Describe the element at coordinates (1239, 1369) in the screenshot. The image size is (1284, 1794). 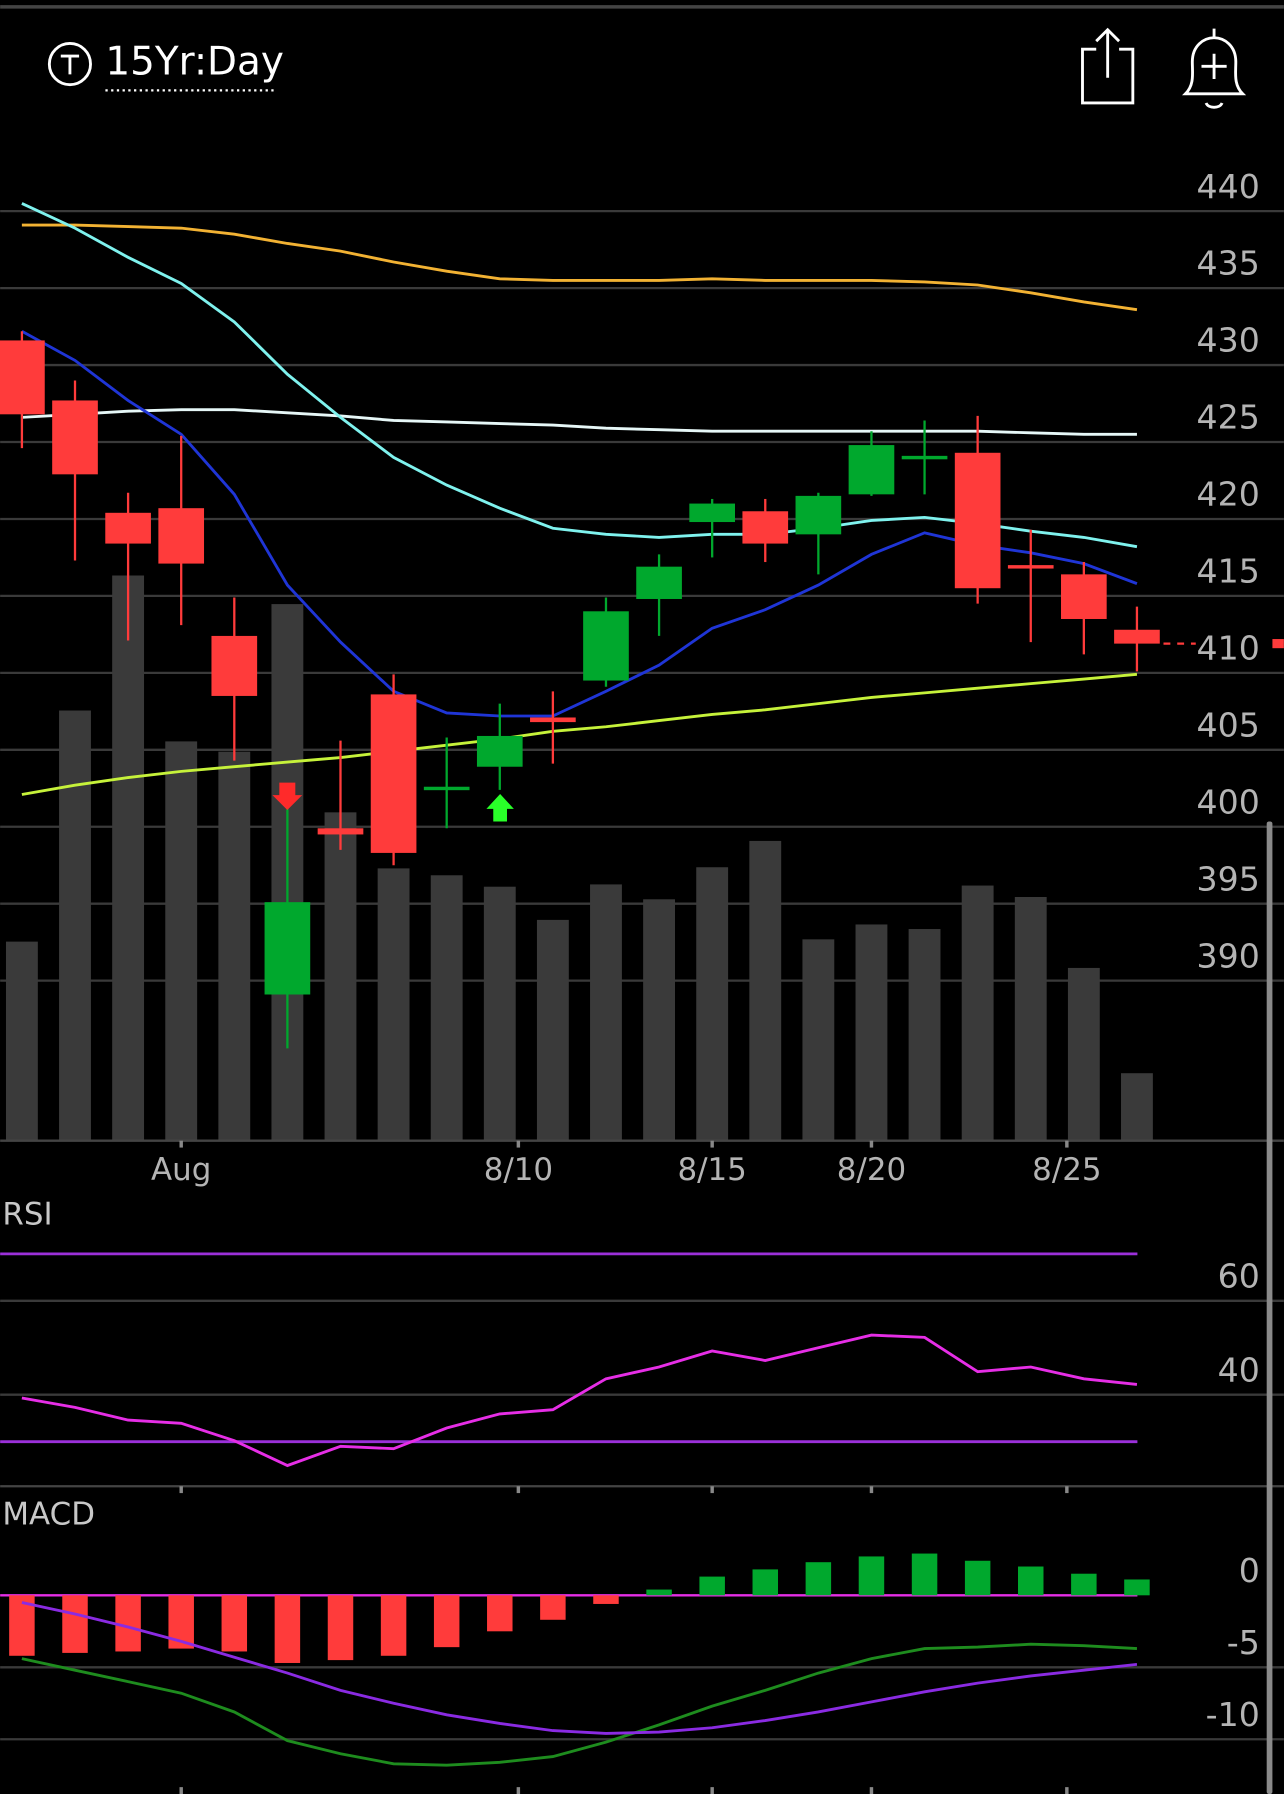
I see `y-tick-label: 40` at that location.